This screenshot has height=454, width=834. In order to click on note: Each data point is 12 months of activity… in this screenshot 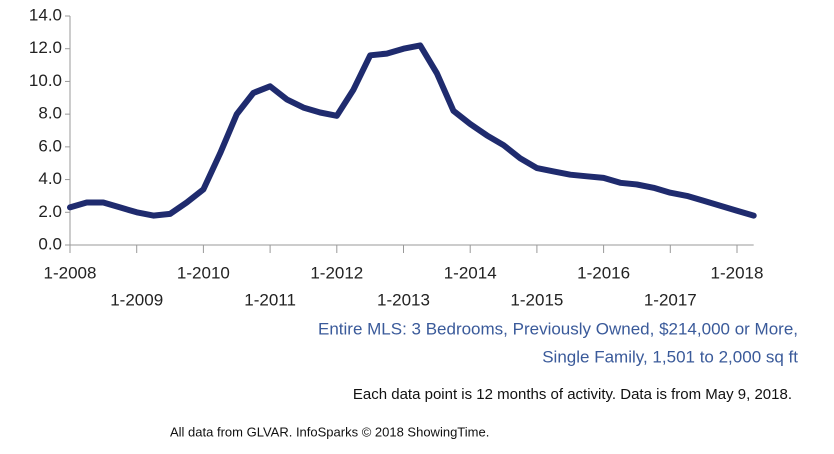, I will do `click(572, 394)`.